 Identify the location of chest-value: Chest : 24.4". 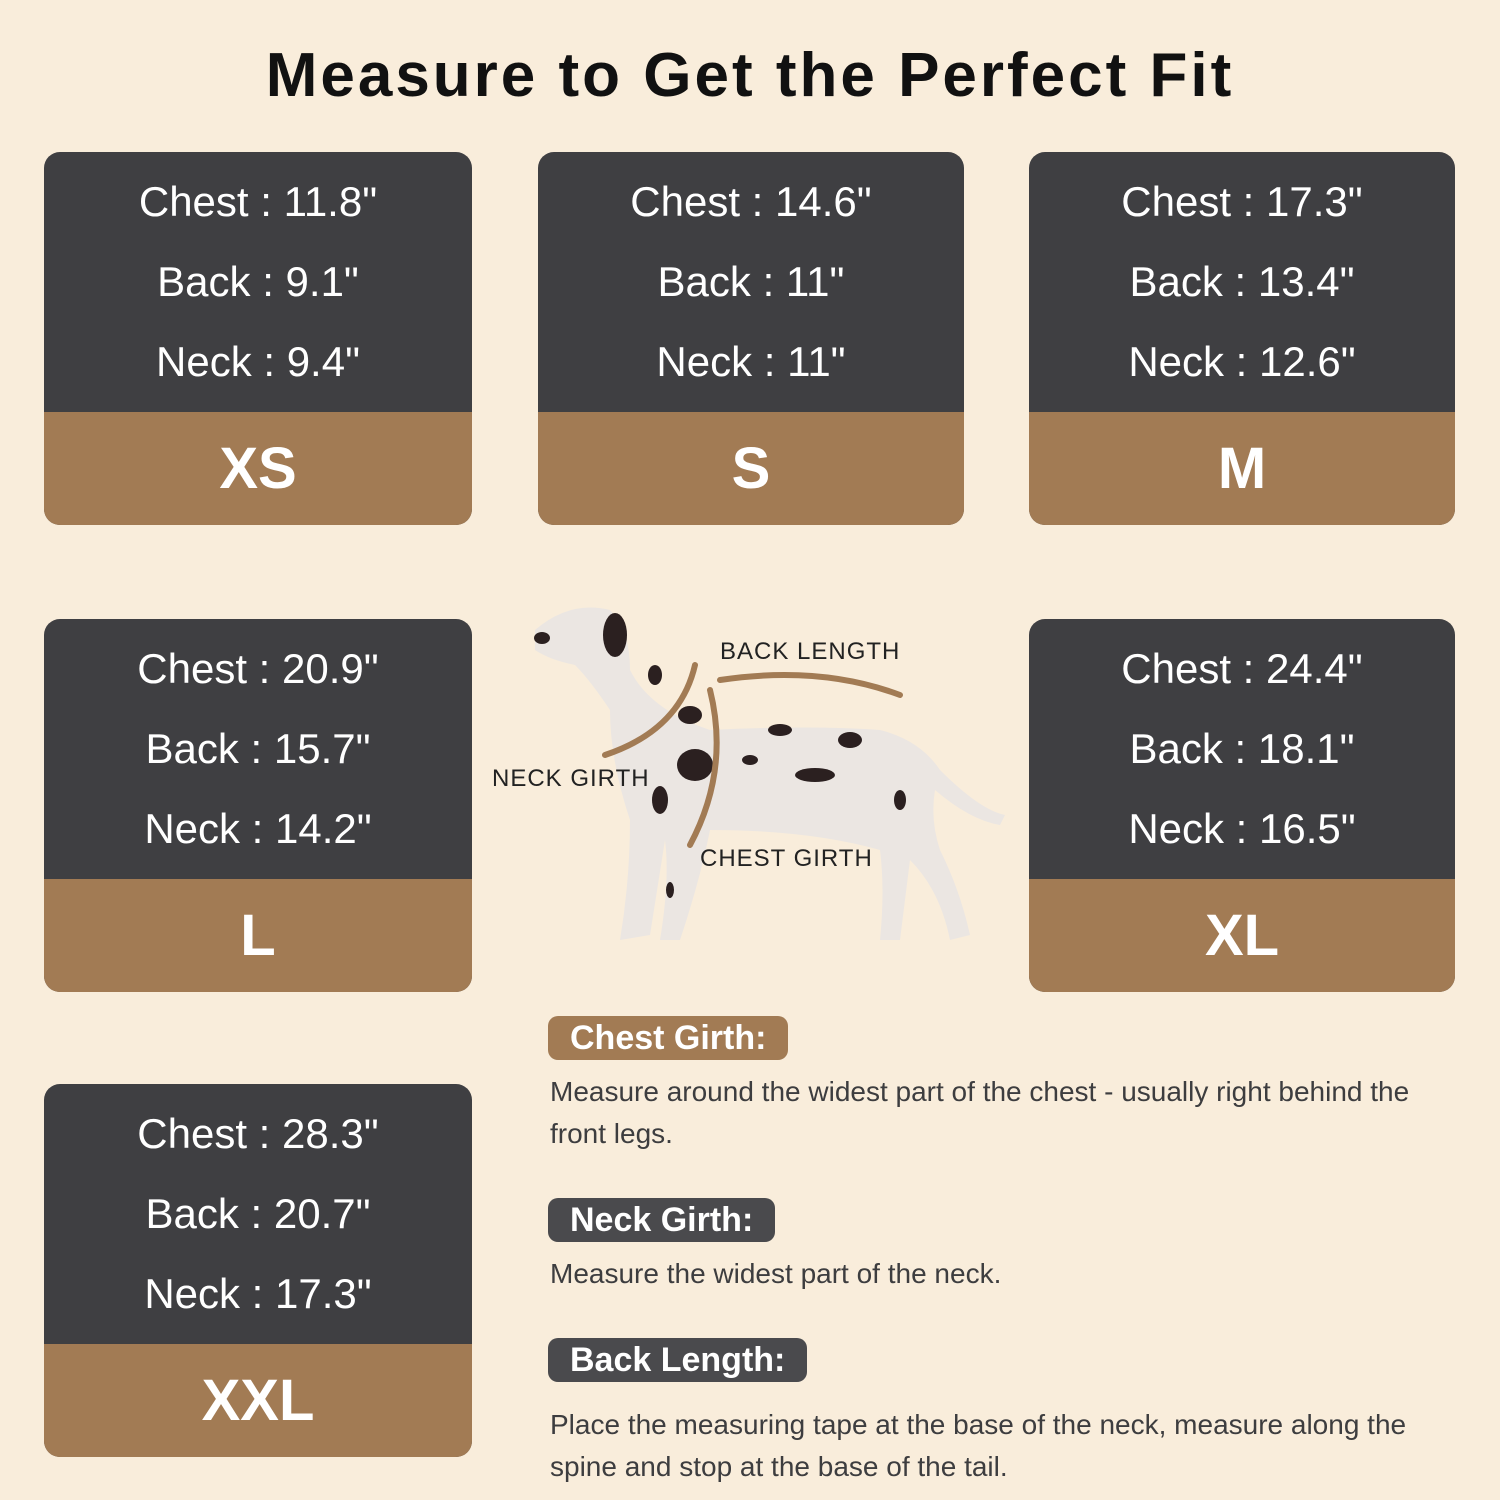
(1242, 668).